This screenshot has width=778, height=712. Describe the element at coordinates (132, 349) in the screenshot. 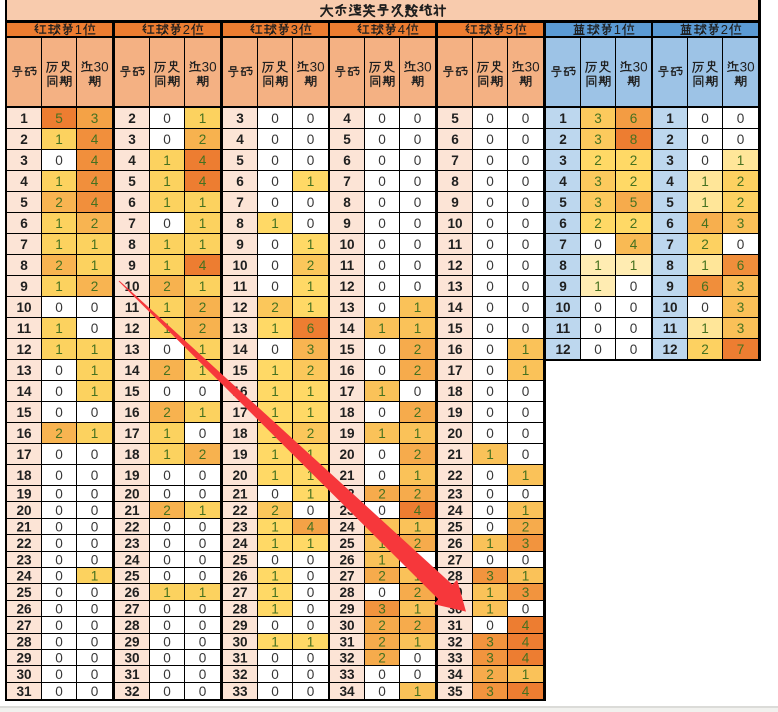

I see `svg-text: 13` at that location.